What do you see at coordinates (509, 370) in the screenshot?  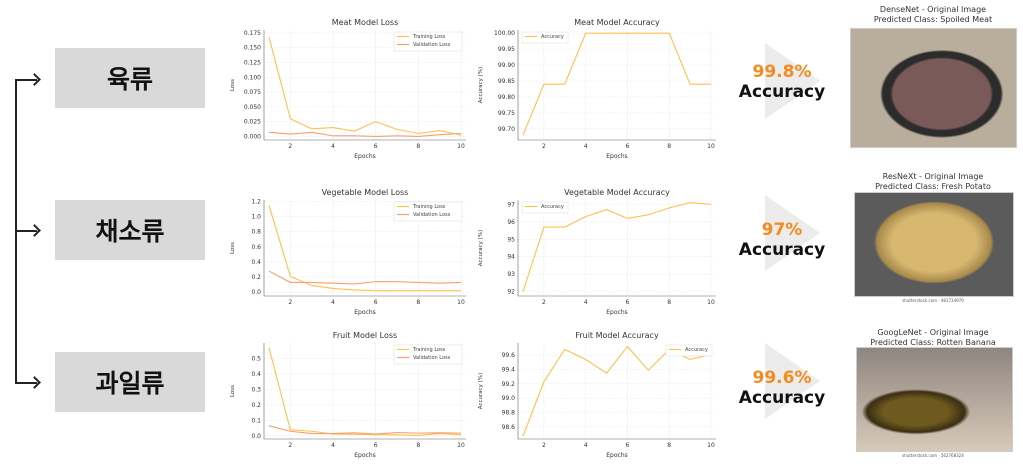 I see `y-tick-label: 99.4` at bounding box center [509, 370].